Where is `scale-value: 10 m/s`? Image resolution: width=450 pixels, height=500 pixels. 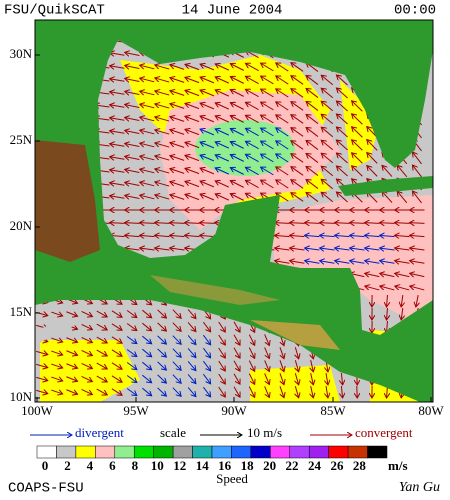 scale-value: 10 m/s is located at coordinates (264, 432).